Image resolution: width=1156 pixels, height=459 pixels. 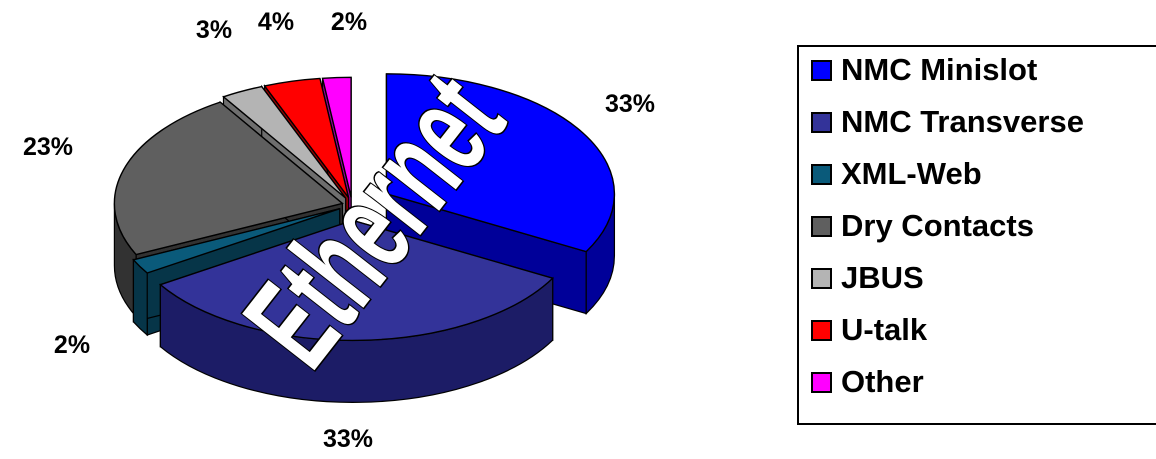 What do you see at coordinates (336, 137) in the screenshot?
I see `slice-other` at bounding box center [336, 137].